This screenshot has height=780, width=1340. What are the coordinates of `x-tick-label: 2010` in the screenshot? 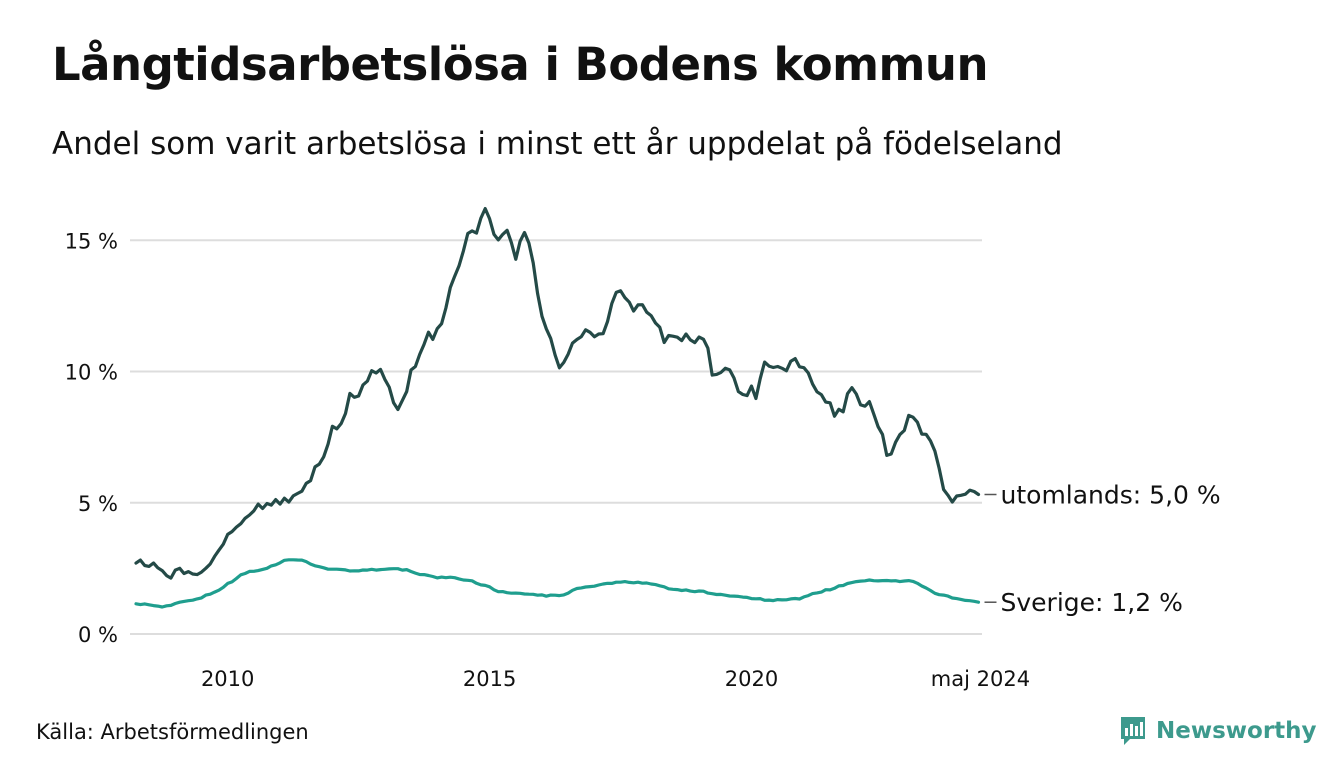 It's located at (227, 679).